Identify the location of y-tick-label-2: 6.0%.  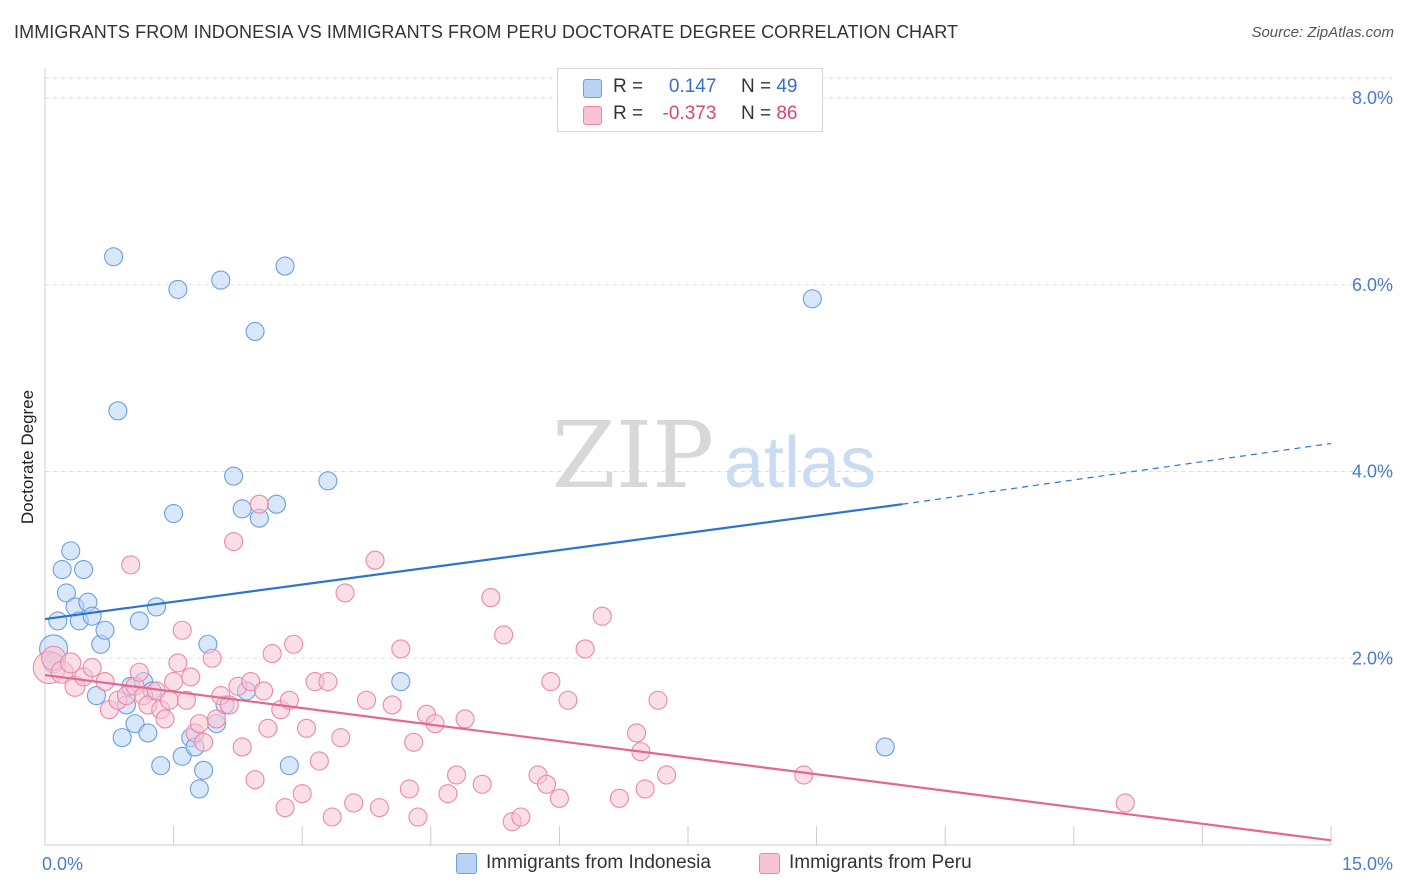
(1372, 285).